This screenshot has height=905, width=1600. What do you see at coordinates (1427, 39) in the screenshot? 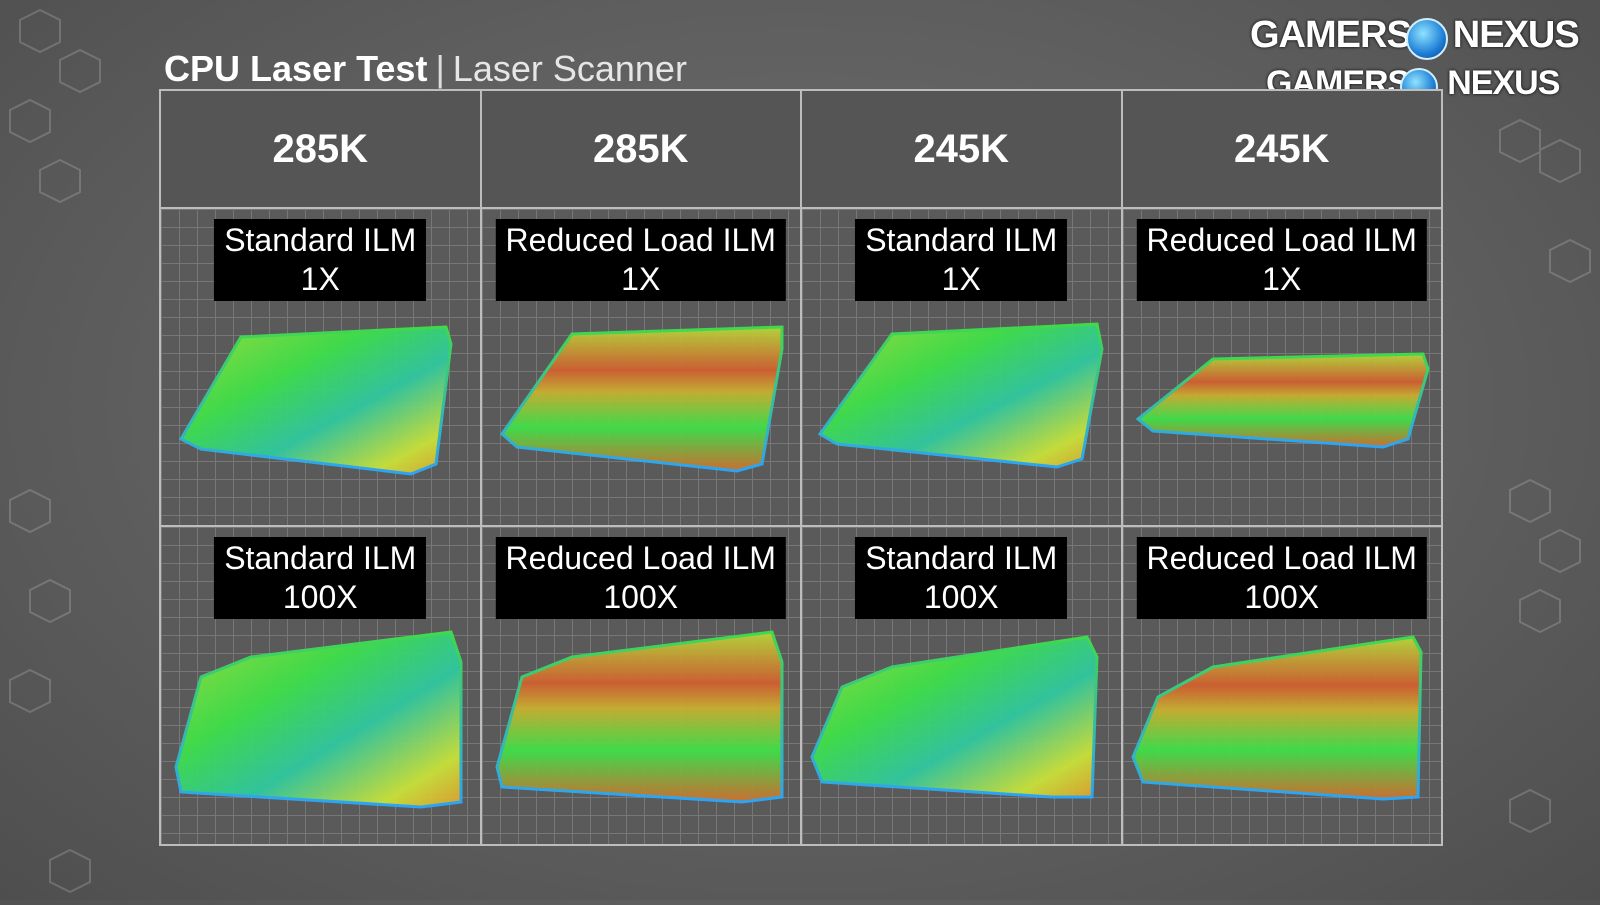
I see `logo-orb-icon` at bounding box center [1427, 39].